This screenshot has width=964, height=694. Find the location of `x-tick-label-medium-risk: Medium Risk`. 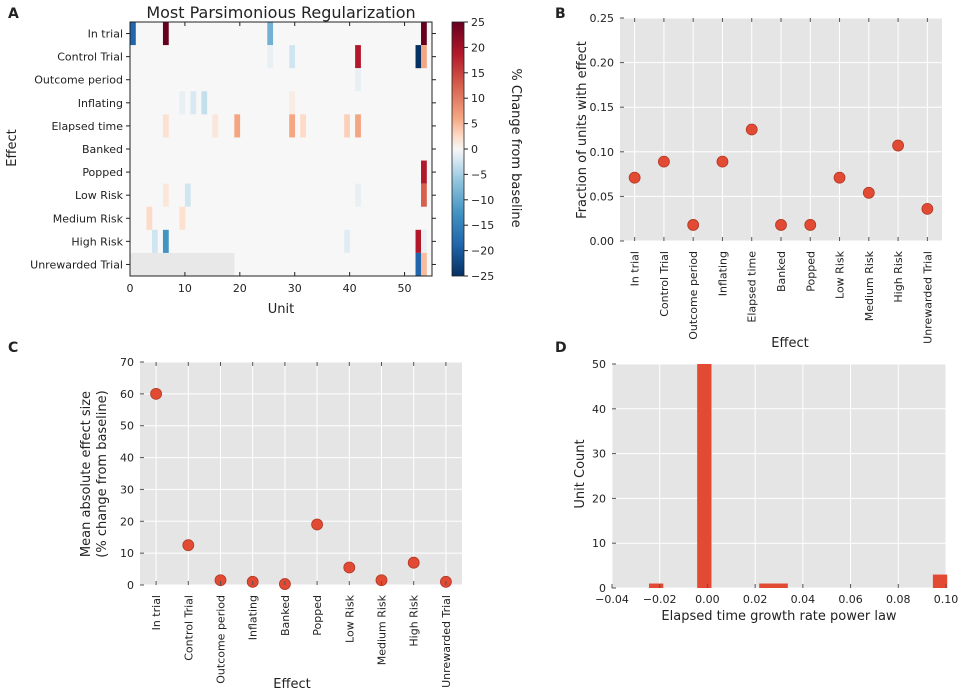

x-tick-label-medium-risk: Medium Risk is located at coordinates (869, 285).